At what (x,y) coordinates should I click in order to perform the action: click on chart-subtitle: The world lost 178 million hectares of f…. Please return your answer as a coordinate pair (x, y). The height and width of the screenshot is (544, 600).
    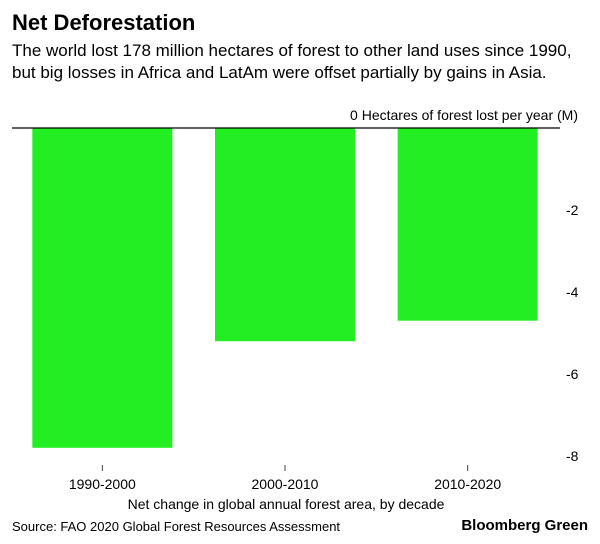
    Looking at the image, I should click on (292, 61).